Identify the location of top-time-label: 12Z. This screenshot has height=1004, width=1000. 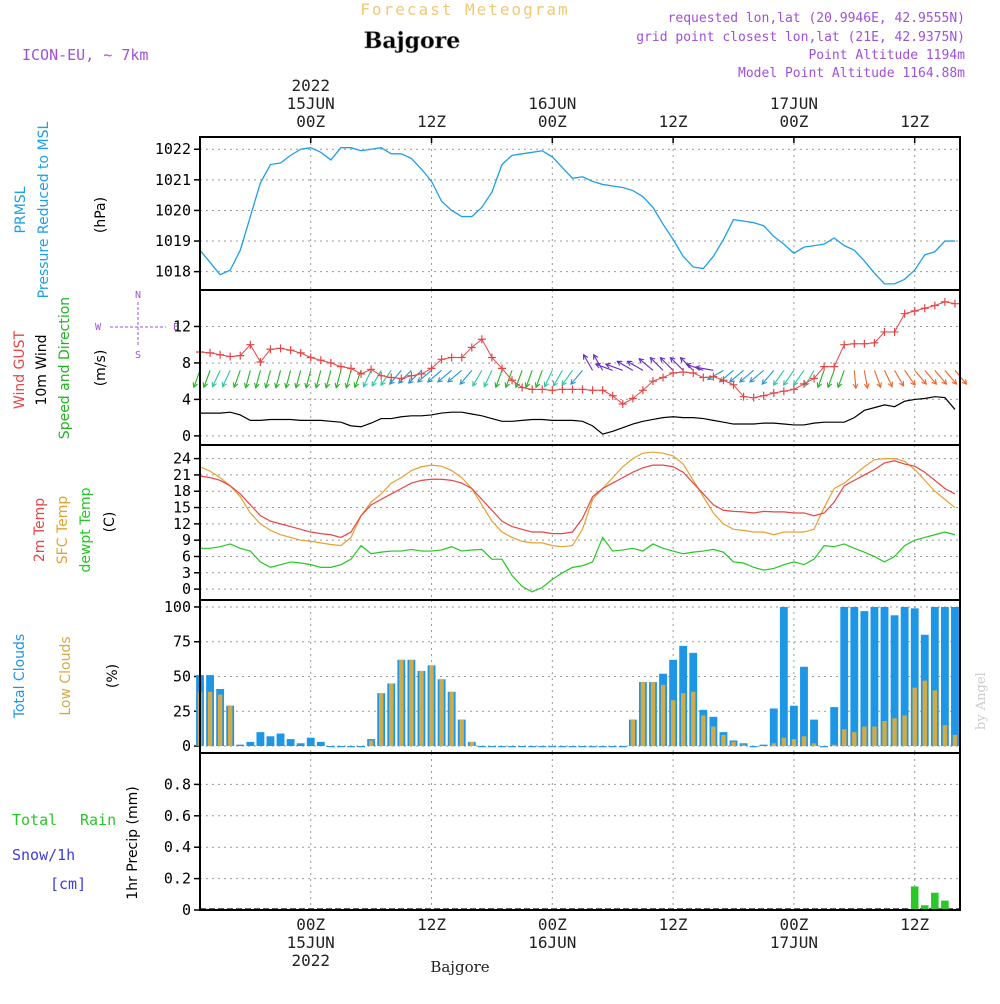
(914, 121).